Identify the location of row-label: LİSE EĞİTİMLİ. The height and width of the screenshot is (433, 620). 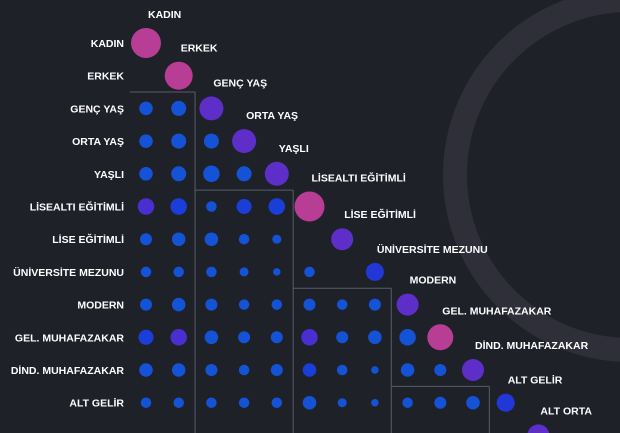
(88, 239).